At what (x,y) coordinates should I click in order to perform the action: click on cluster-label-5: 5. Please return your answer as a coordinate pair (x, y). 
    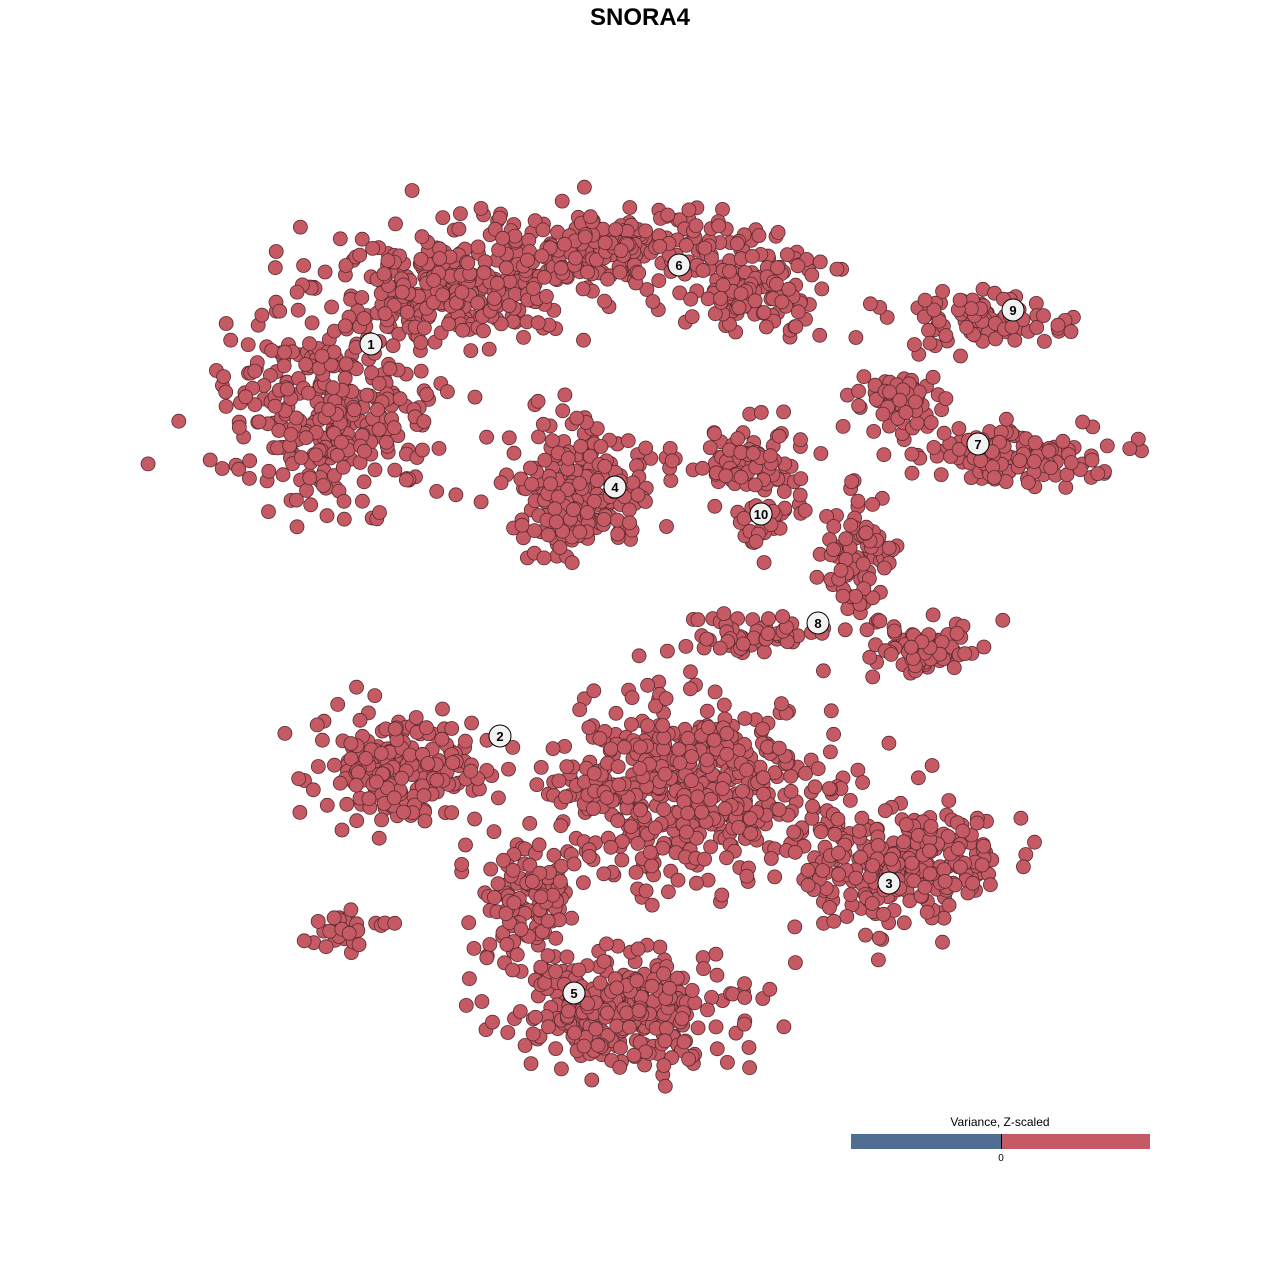
    Looking at the image, I should click on (574, 993).